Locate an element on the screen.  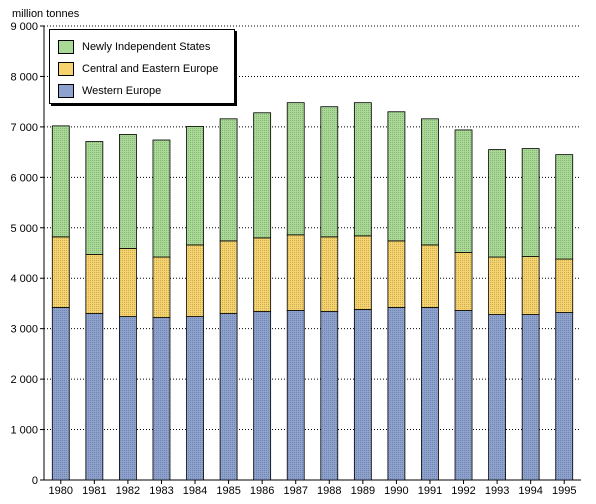
y-axis-label: million tonnes is located at coordinates (46, 14).